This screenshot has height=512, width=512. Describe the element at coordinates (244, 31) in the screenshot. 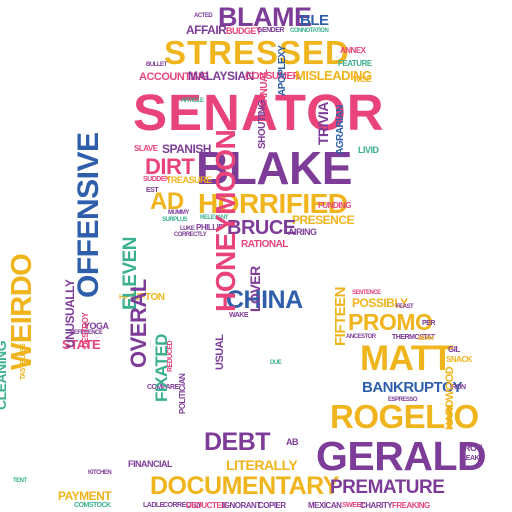

I see `word-budget: BUDGET` at that location.